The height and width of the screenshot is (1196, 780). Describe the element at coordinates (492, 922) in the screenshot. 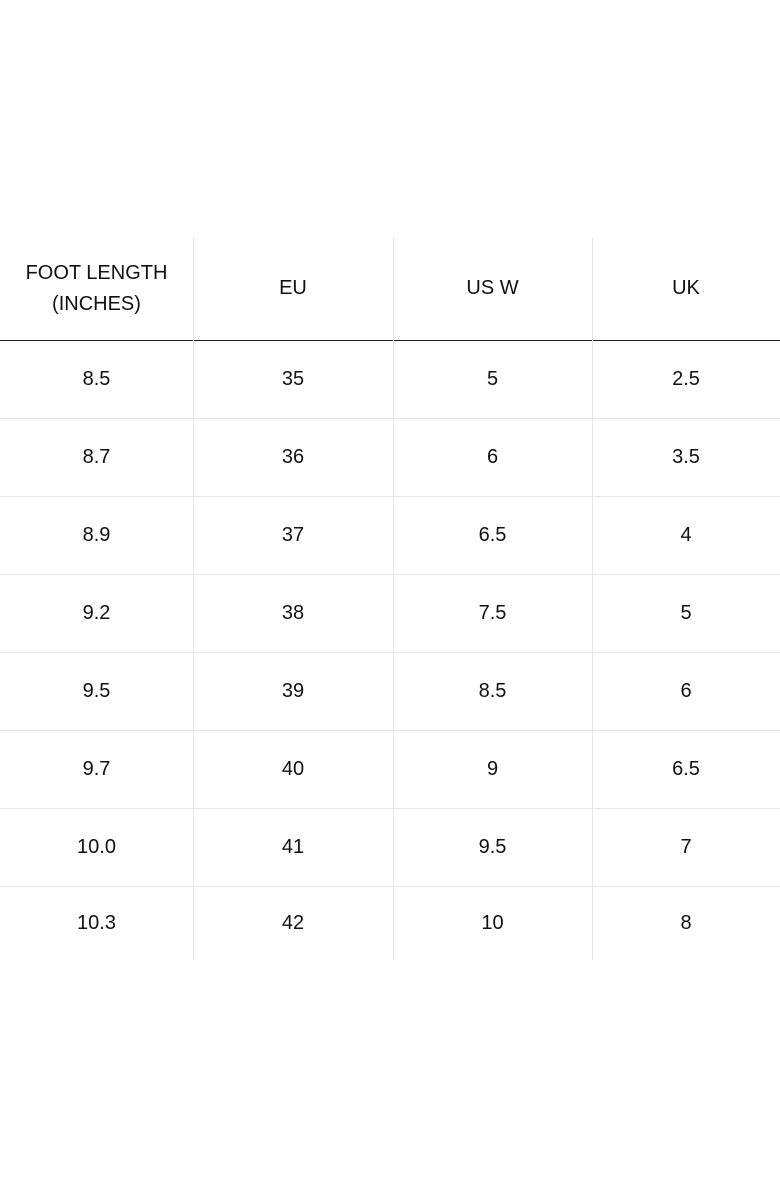

I see `table-cell: 10` at that location.